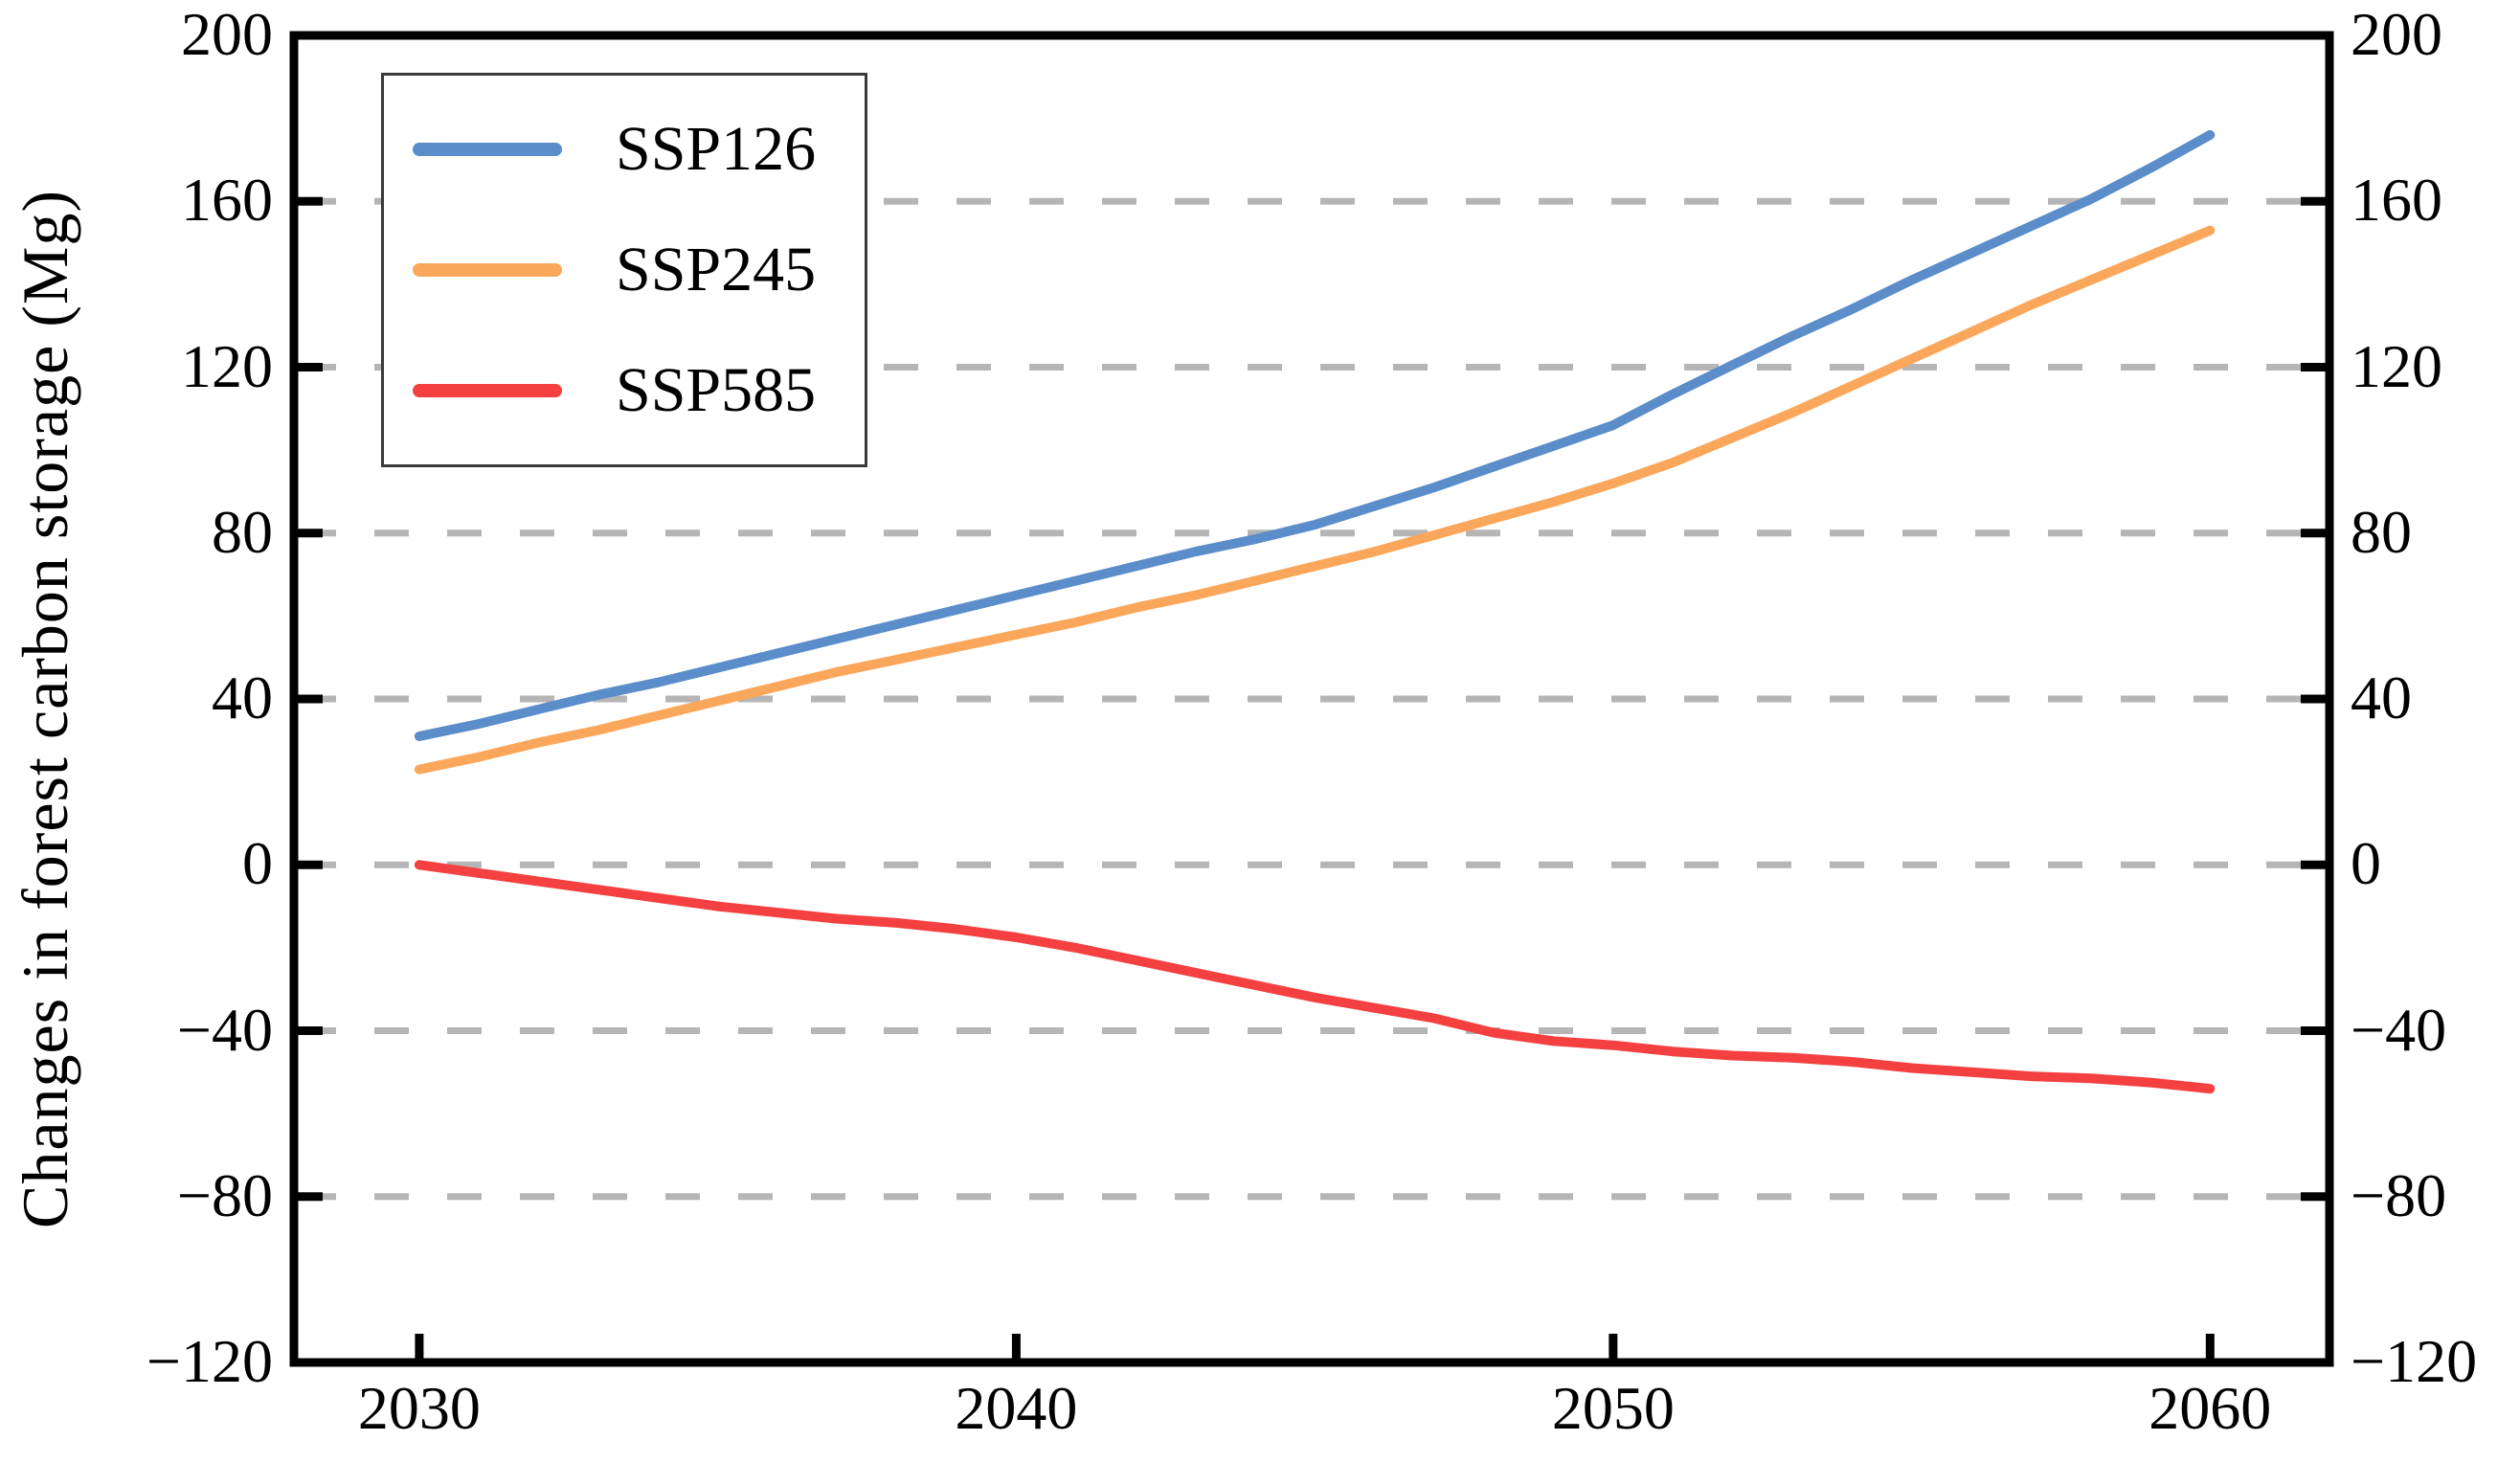 This screenshot has width=2520, height=1463. What do you see at coordinates (2366, 863) in the screenshot?
I see `ytick-right-0: 0` at bounding box center [2366, 863].